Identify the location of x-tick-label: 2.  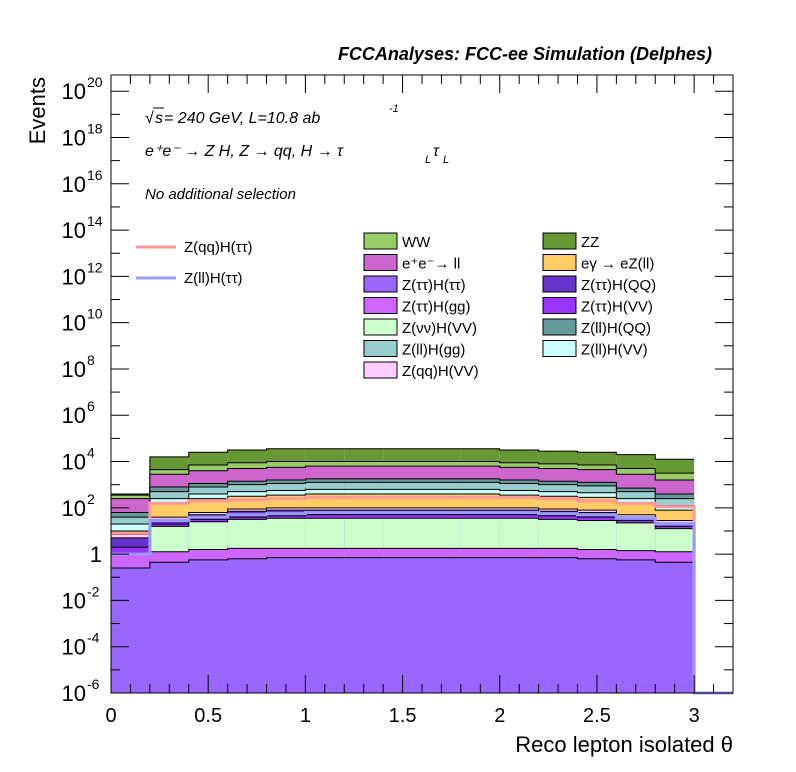
(499, 716).